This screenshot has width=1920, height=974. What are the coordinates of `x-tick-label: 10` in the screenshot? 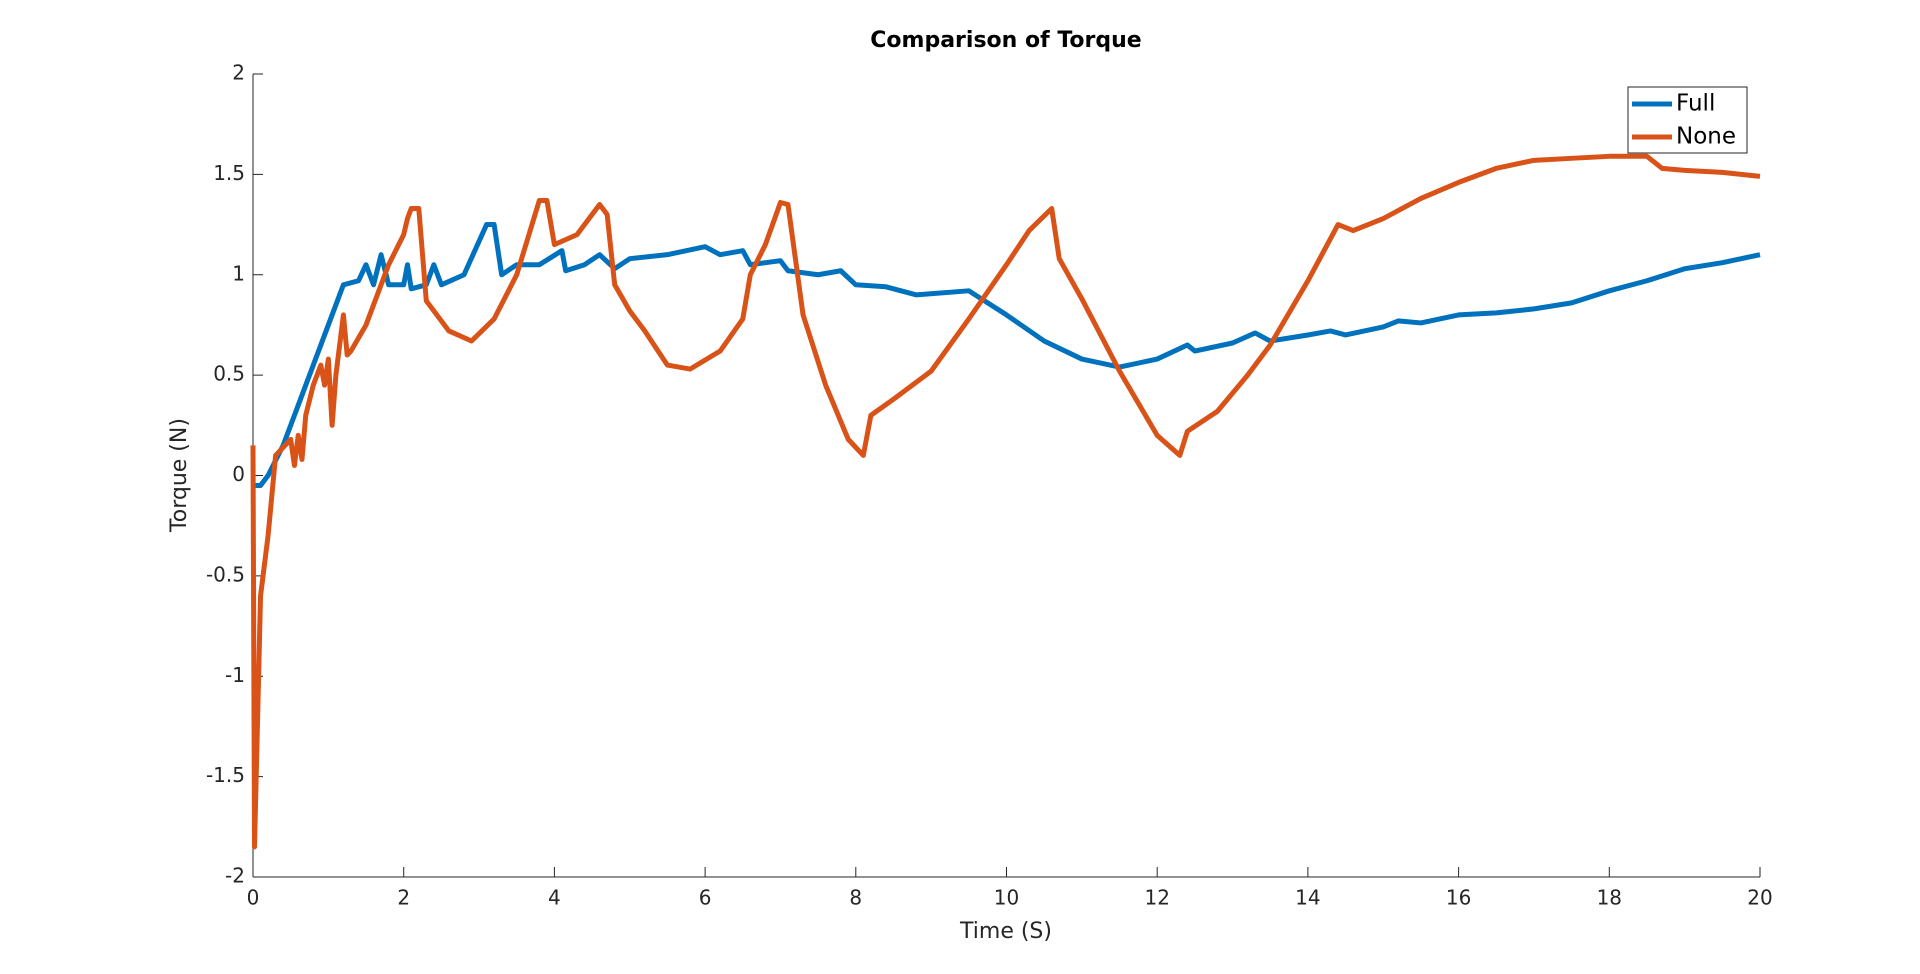 It's located at (1006, 898).